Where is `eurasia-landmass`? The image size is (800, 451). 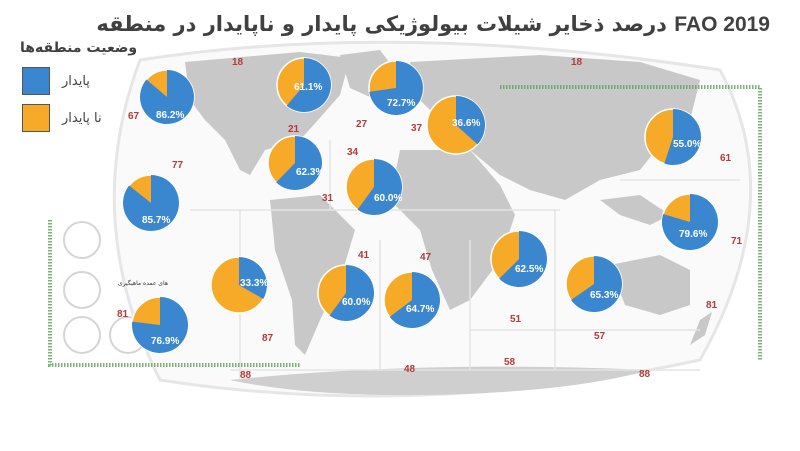 eurasia-landmass is located at coordinates (555, 127).